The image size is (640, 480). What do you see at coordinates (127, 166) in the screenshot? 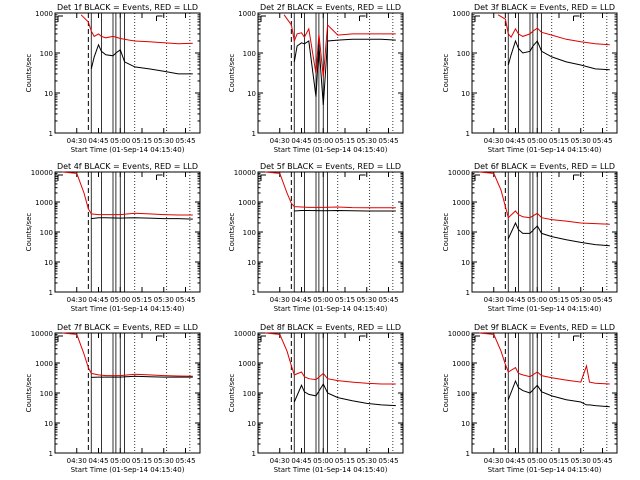
I see `panel-title: Det 4f BLACK = Events, RED = LLD` at bounding box center [127, 166].